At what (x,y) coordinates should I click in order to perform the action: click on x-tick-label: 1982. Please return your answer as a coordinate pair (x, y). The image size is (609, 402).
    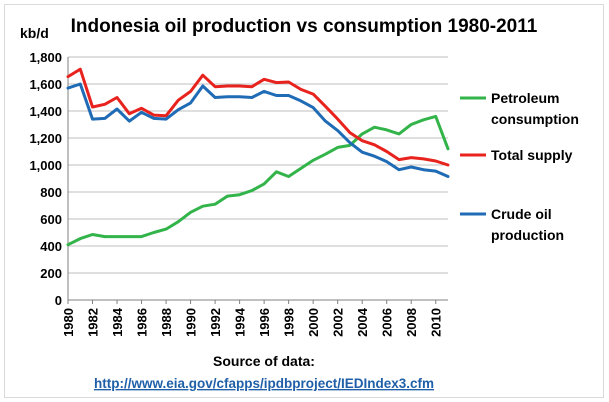
    Looking at the image, I should click on (93, 322).